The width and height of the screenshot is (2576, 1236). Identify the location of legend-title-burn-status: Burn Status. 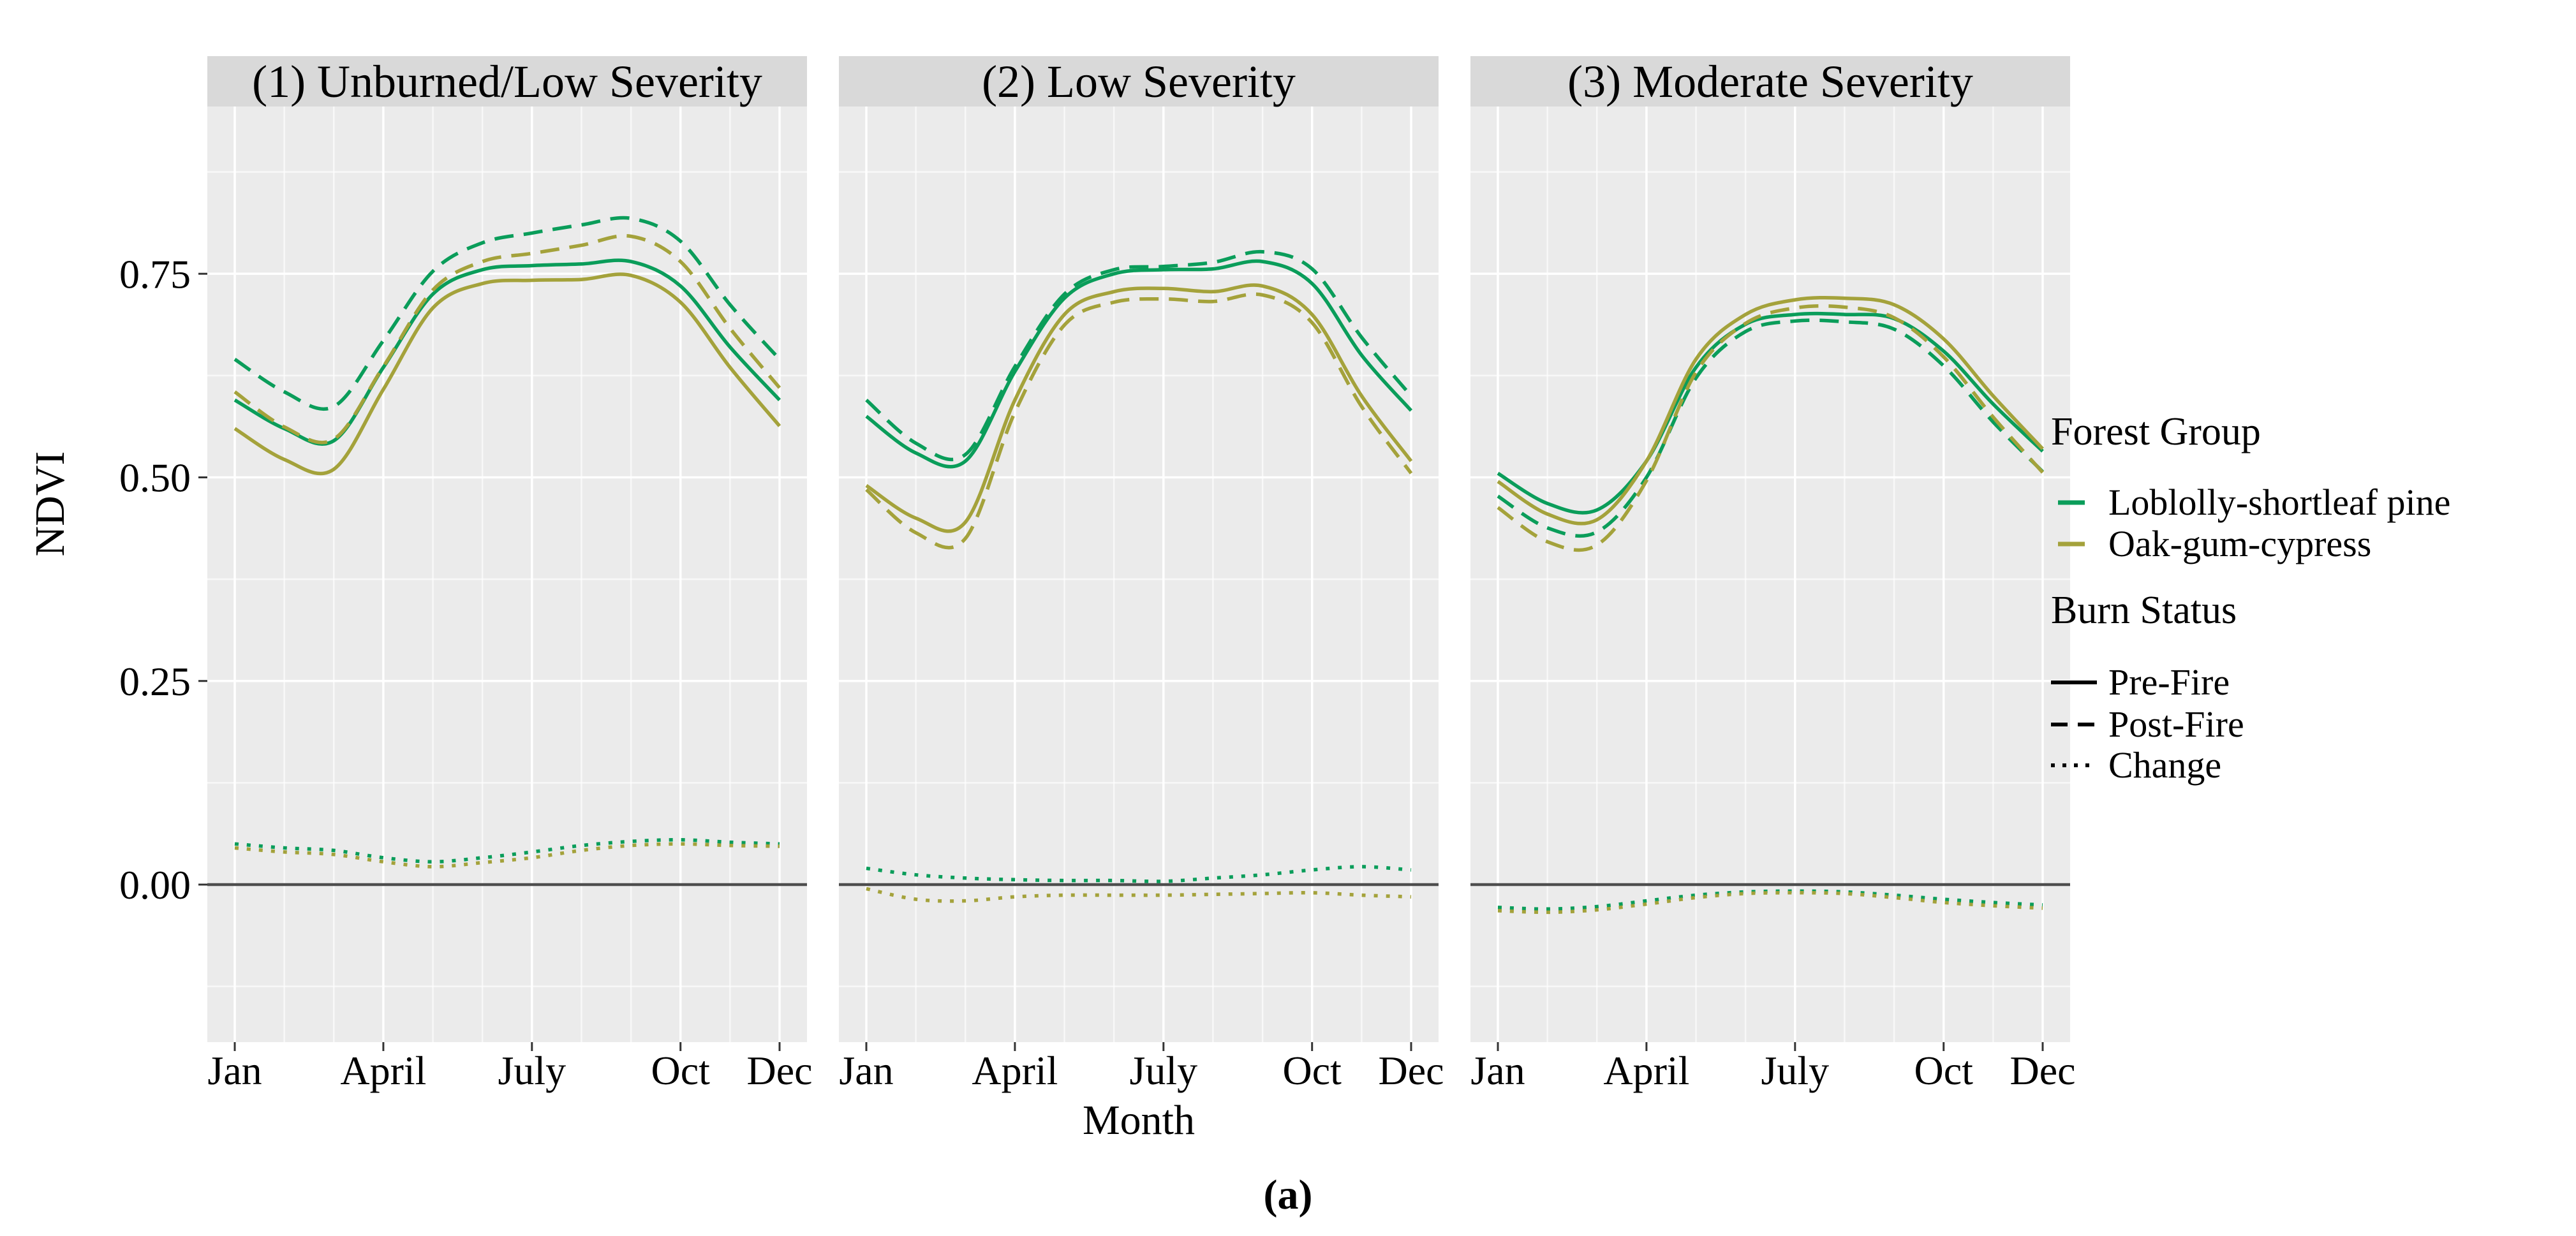
(2144, 610).